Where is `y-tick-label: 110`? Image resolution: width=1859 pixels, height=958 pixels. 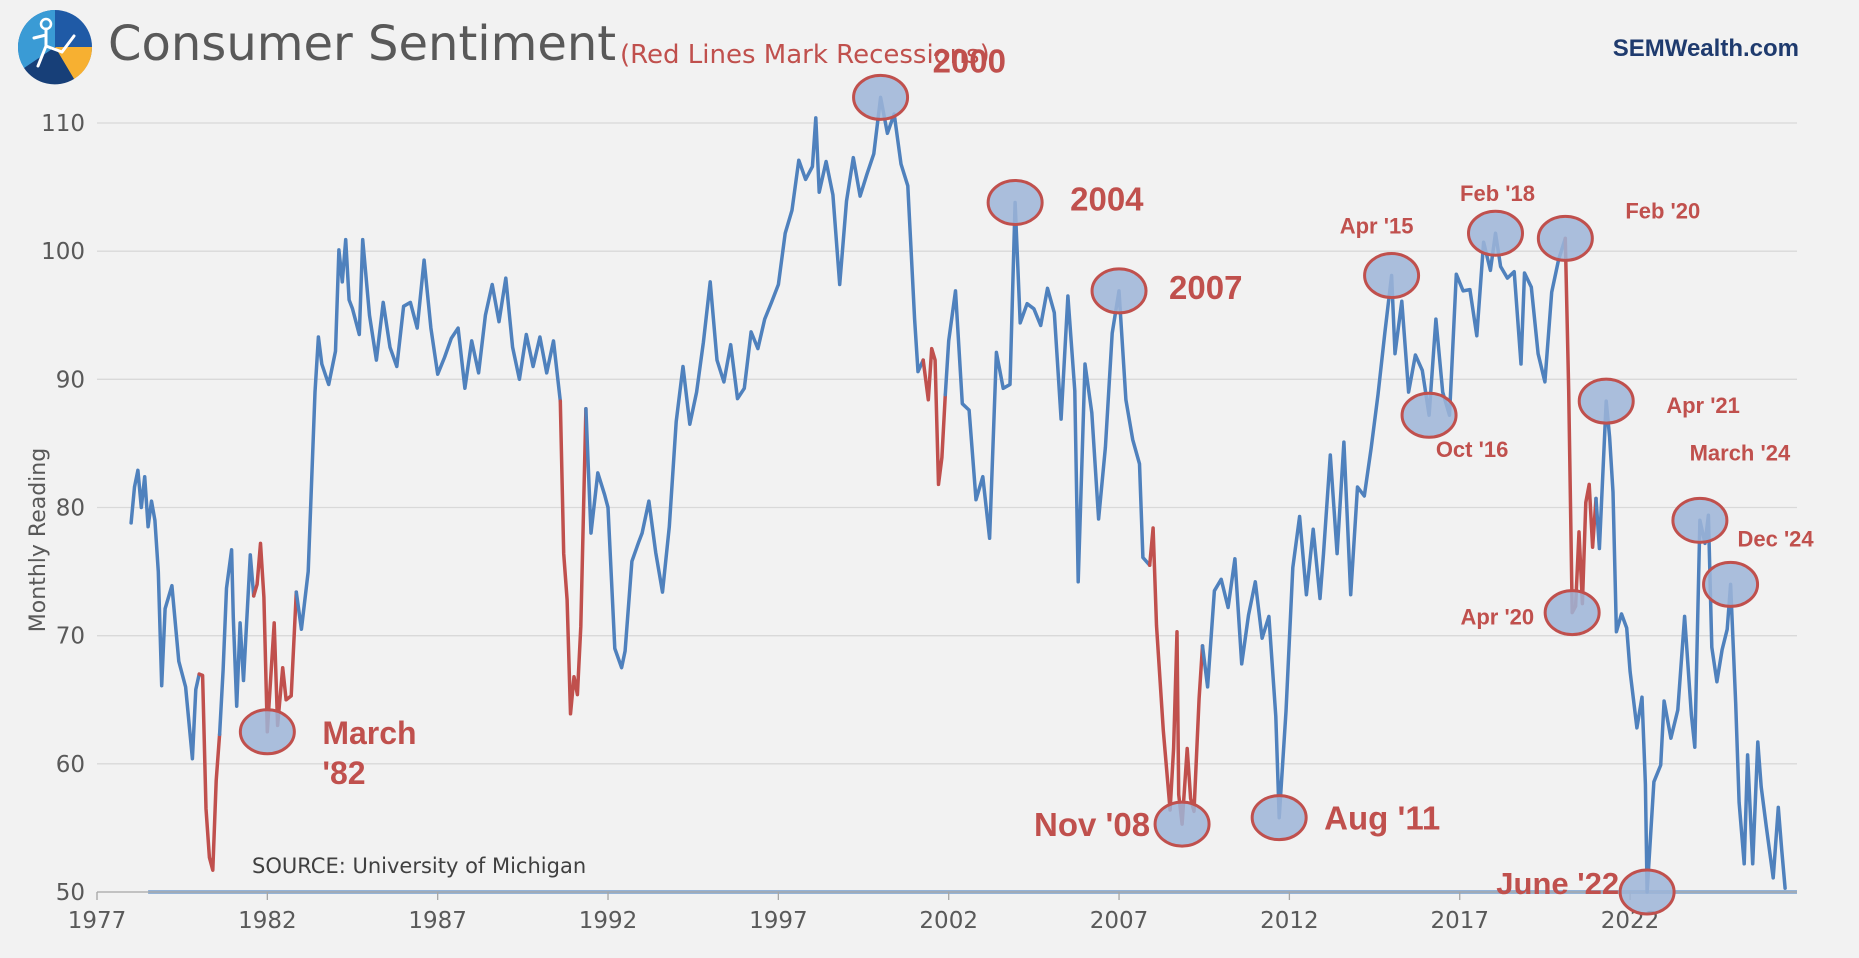 y-tick-label: 110 is located at coordinates (63, 124).